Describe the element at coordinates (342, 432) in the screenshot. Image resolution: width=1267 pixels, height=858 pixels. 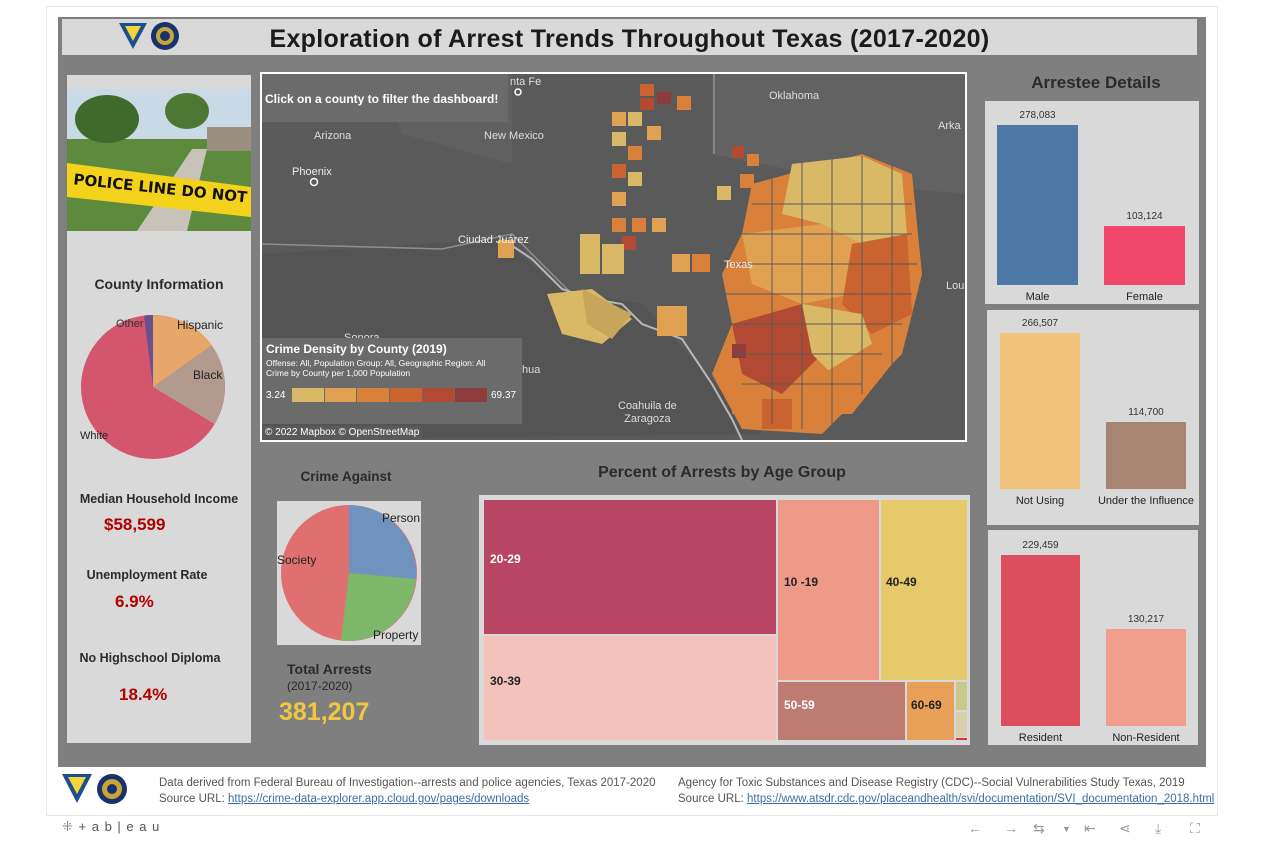
I see `map-attribution: © 2022 Mapbox © OpenStreetMap` at that location.